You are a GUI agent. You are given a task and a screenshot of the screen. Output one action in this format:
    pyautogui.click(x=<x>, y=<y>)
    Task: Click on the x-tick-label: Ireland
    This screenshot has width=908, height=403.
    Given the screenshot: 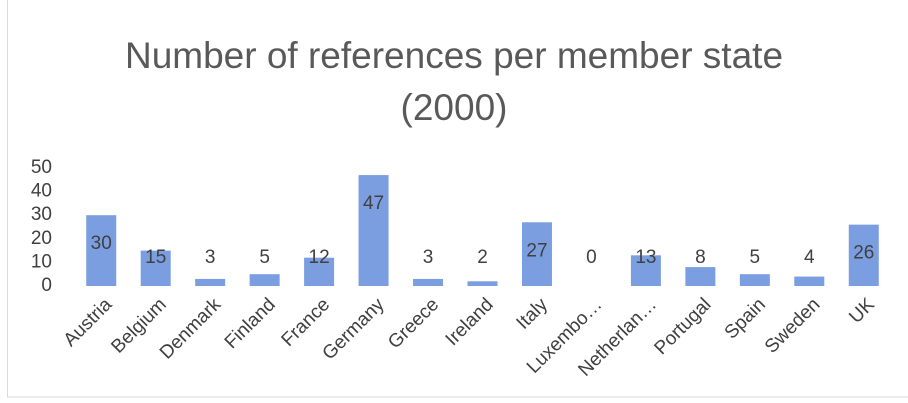 What is the action you would take?
    pyautogui.click(x=470, y=322)
    